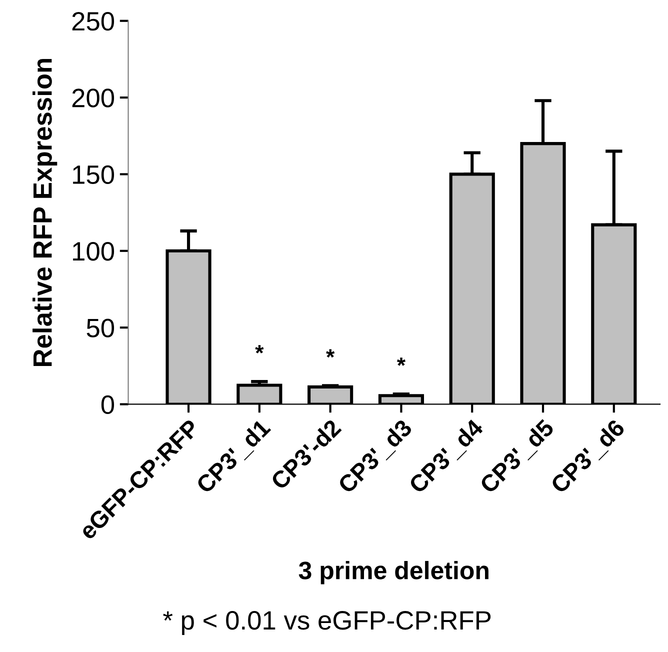  Describe the element at coordinates (93, 251) in the screenshot. I see `y-tick-label: 100` at that location.